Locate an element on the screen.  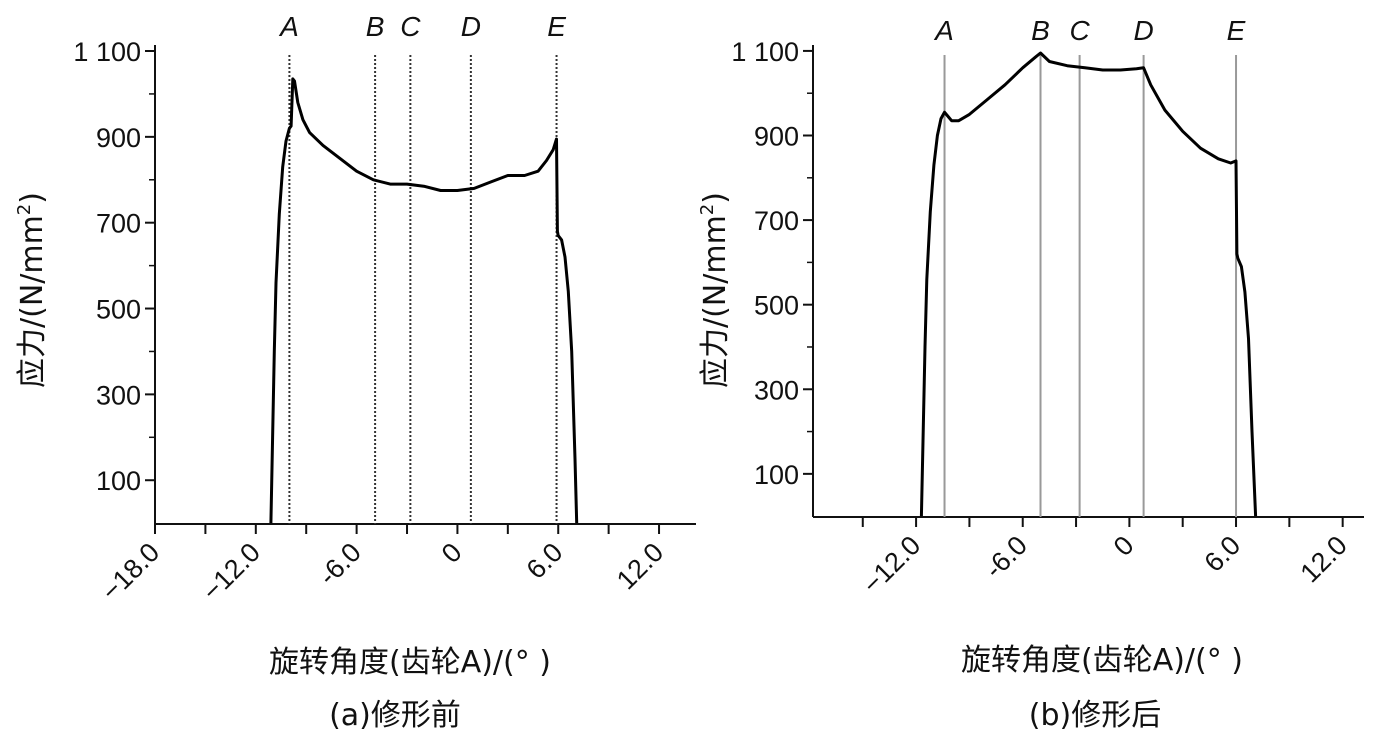
panel-caption: (a)修形前 is located at coordinates (395, 715).